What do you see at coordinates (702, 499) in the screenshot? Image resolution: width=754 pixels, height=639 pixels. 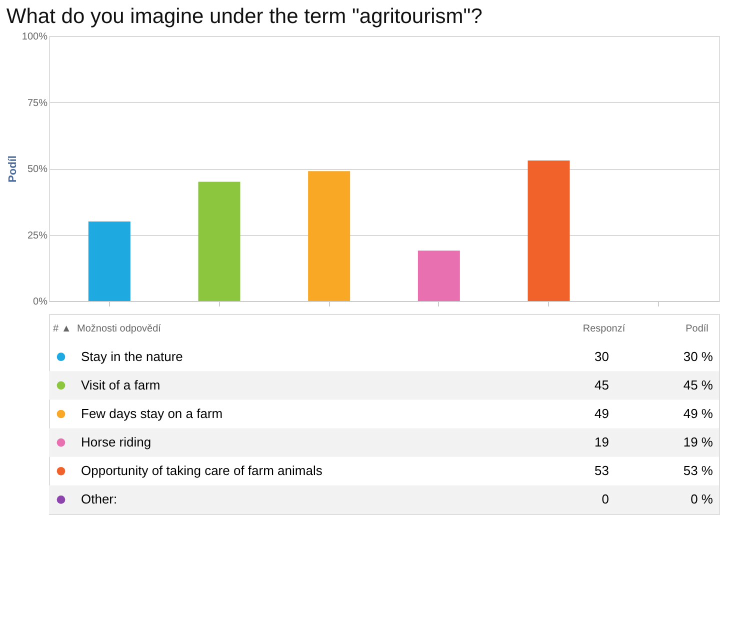 I see `text: 0 %` at bounding box center [702, 499].